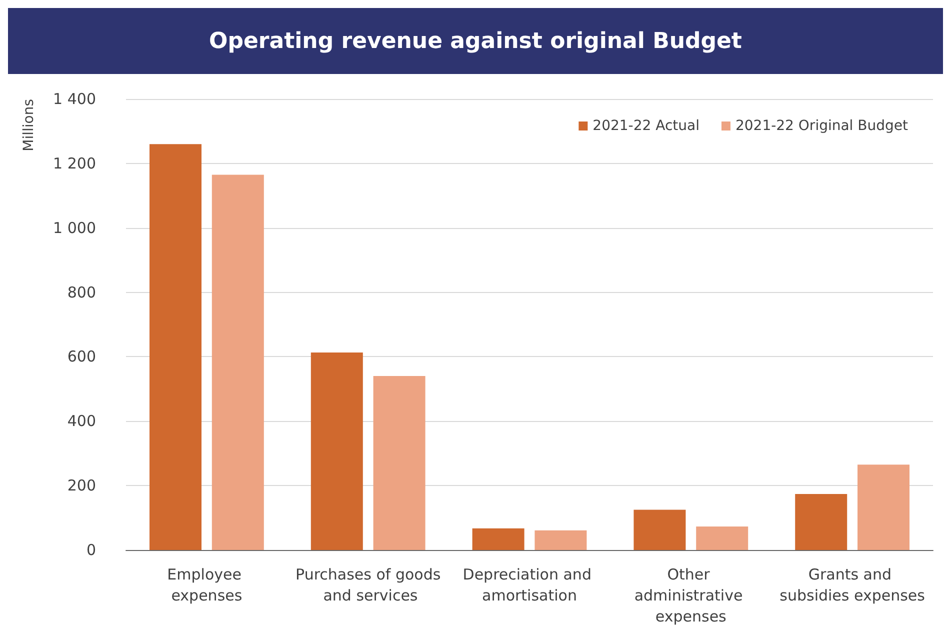  What do you see at coordinates (475, 41) in the screenshot?
I see `chart-title: Operating revenue against original Budget` at bounding box center [475, 41].